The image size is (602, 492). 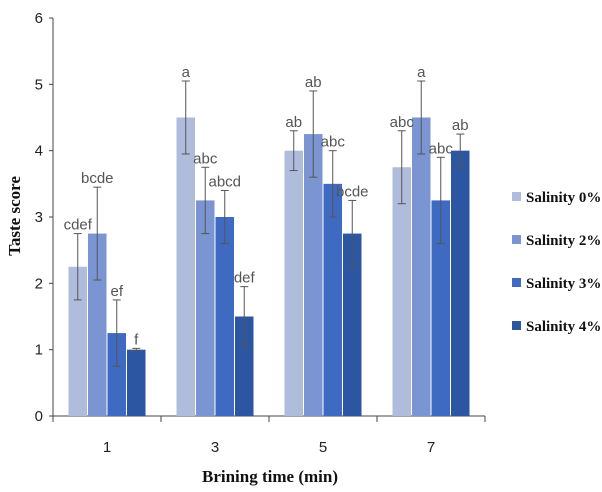 I want to click on significance-label: ef, so click(x=116, y=291).